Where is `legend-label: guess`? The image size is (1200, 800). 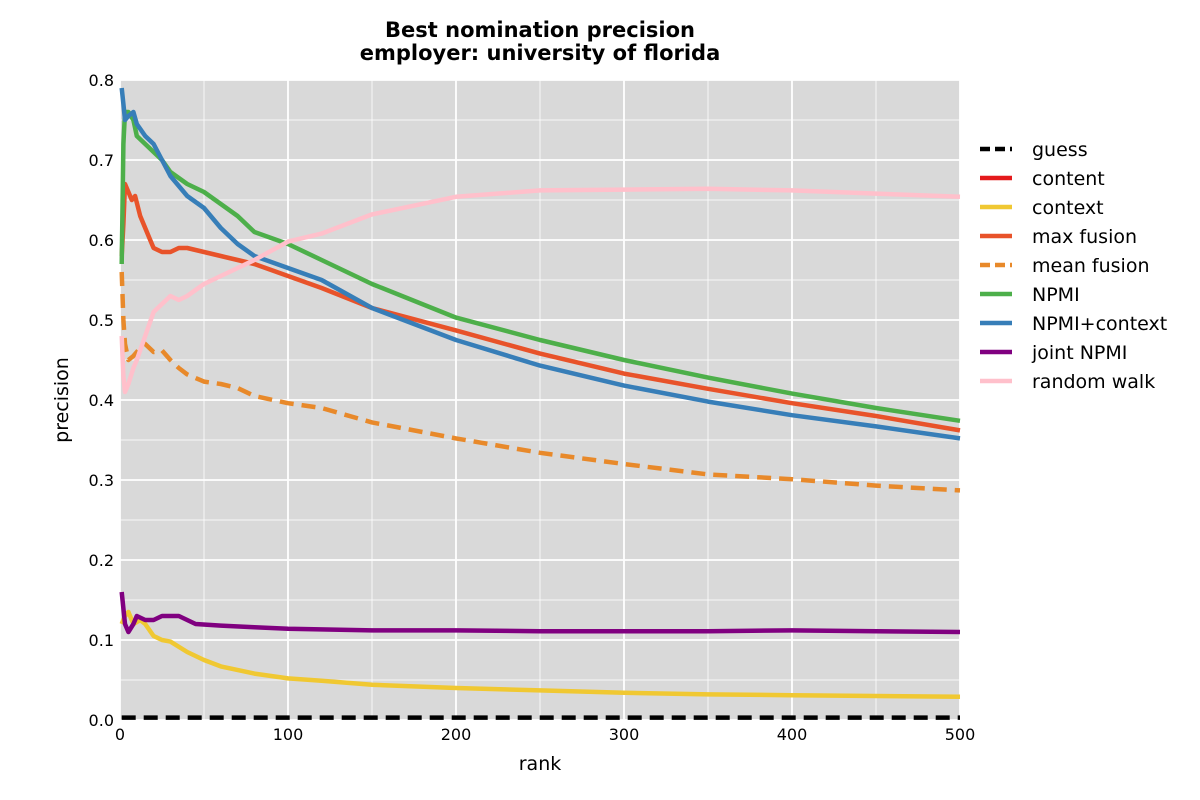 legend-label: guess is located at coordinates (1060, 150).